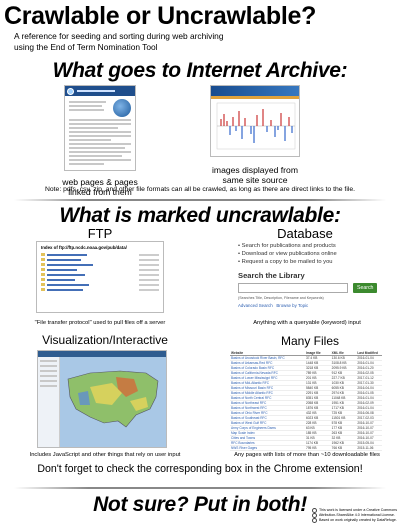 The image size is (400, 532). Describe the element at coordinates (293, 288) in the screenshot. I see `search-input` at that location.